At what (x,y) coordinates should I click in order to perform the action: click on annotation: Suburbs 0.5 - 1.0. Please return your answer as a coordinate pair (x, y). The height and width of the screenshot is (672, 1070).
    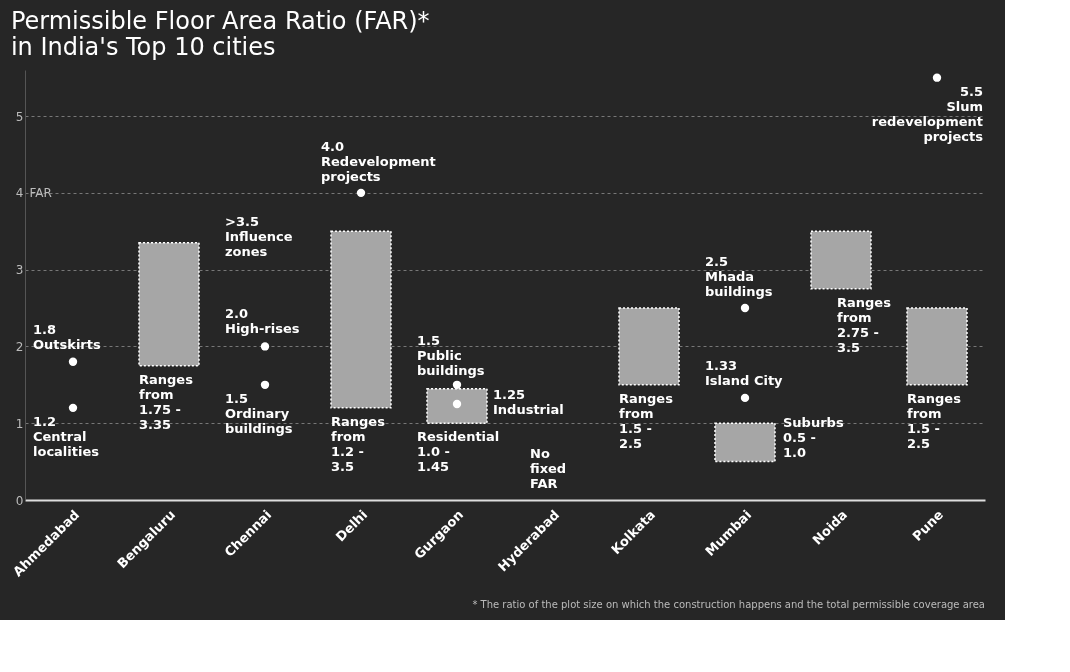
    Looking at the image, I should click on (813, 437).